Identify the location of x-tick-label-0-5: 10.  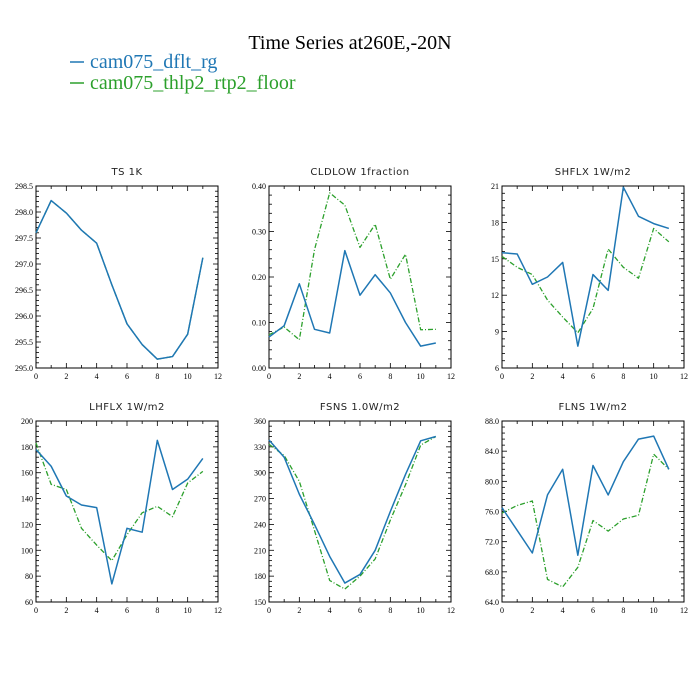
(188, 376).